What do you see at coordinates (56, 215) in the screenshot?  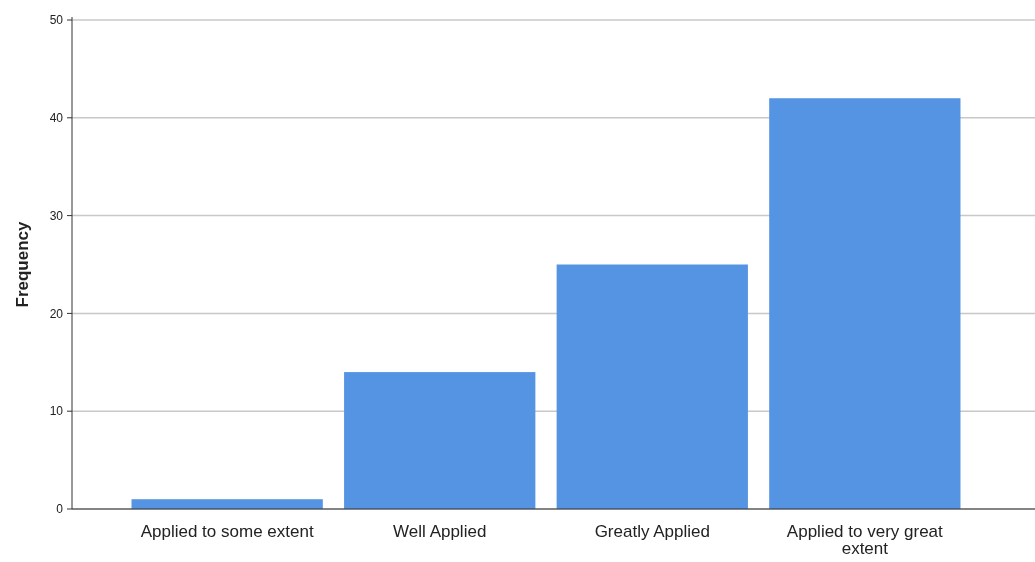 I see `y-tick-label: 30` at bounding box center [56, 215].